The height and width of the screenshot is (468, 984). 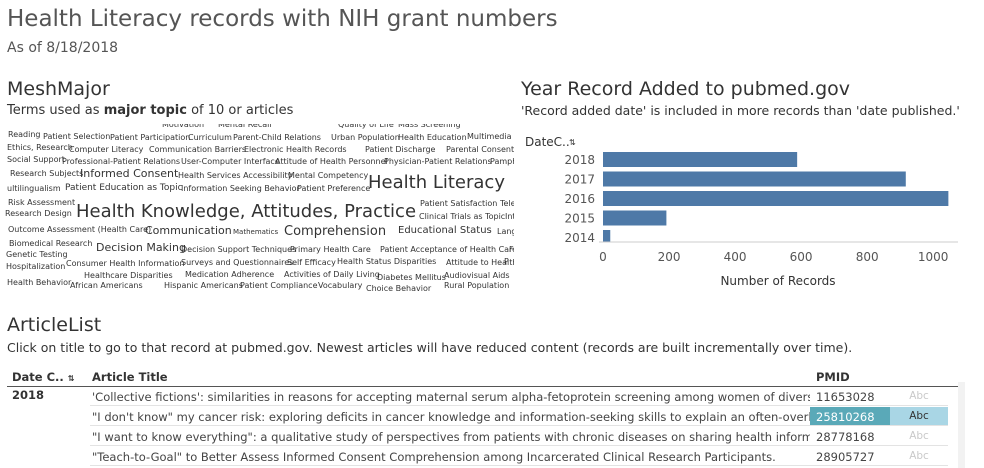 I want to click on mesh-term: F, so click(x=511, y=249).